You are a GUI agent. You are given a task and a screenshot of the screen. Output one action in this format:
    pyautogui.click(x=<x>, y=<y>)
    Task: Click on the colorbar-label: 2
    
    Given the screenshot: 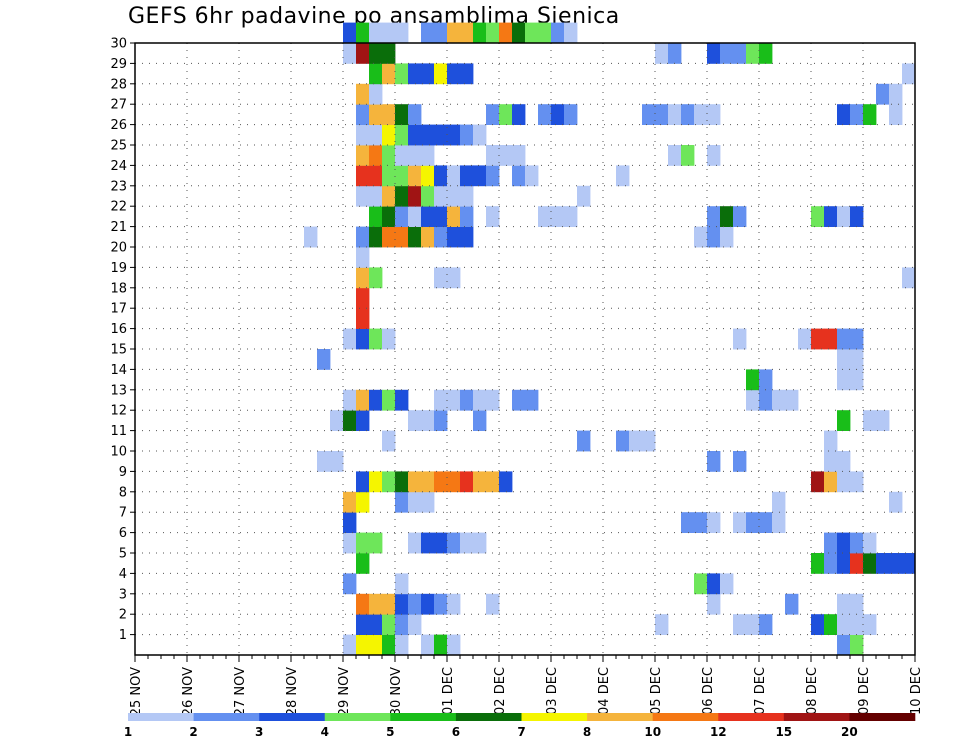 What is the action you would take?
    pyautogui.click(x=193, y=732)
    